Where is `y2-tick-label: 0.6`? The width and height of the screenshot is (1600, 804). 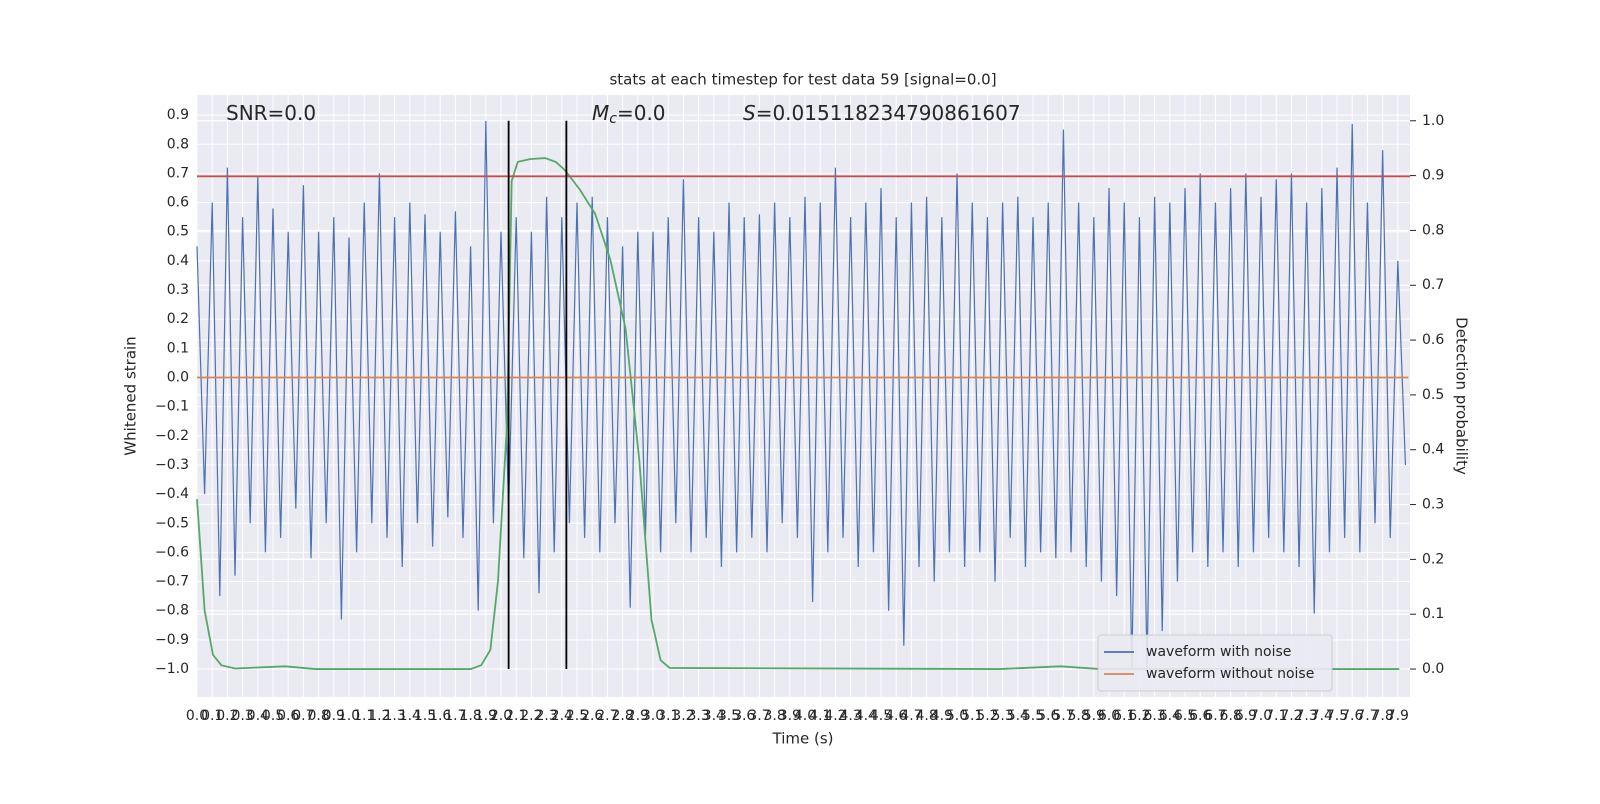 y2-tick-label: 0.6 is located at coordinates (1433, 340).